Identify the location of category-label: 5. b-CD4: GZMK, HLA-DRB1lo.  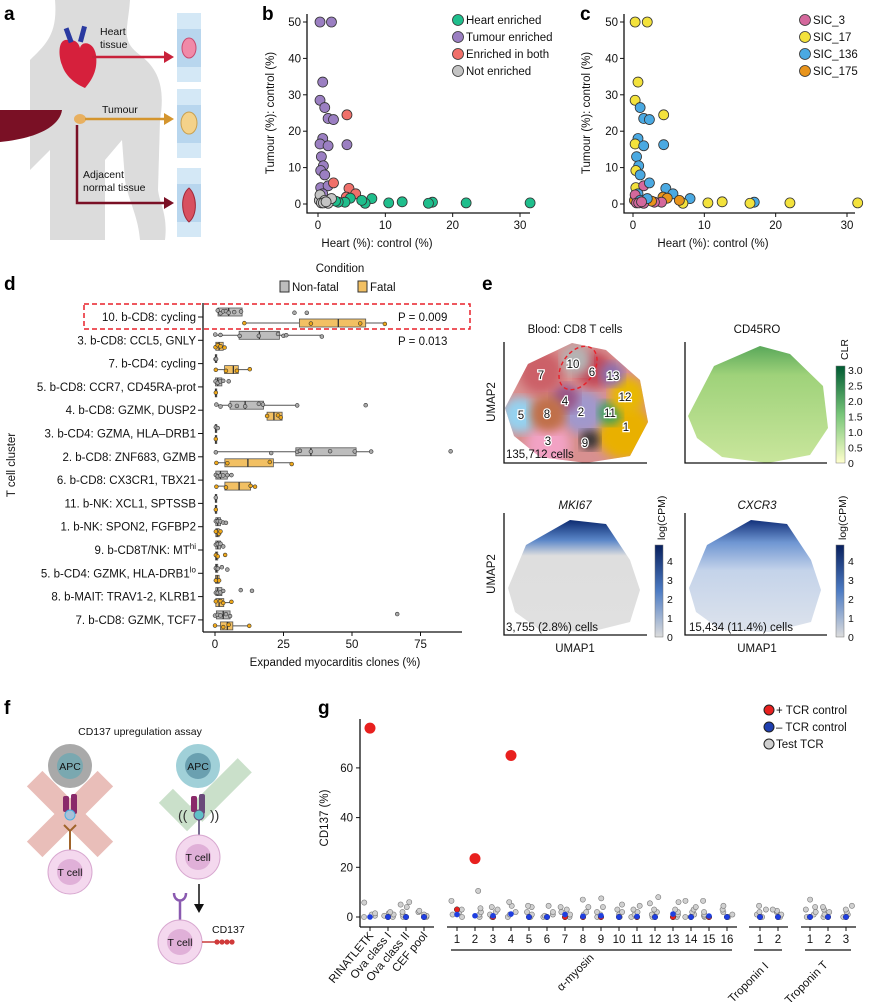
(119, 572).